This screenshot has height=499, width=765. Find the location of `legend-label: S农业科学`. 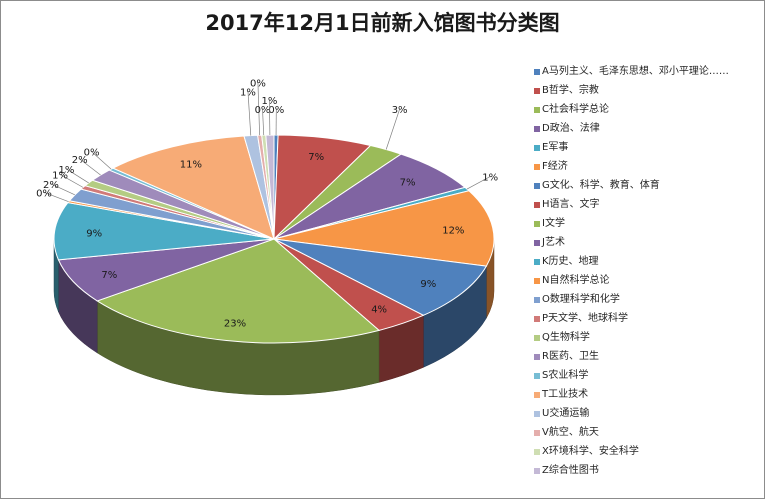

legend-label: S农业科学 is located at coordinates (565, 375).